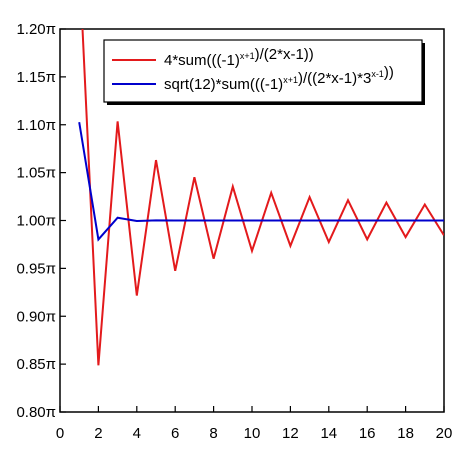  Describe the element at coordinates (137, 433) in the screenshot. I see `x-tick-label: 4` at that location.